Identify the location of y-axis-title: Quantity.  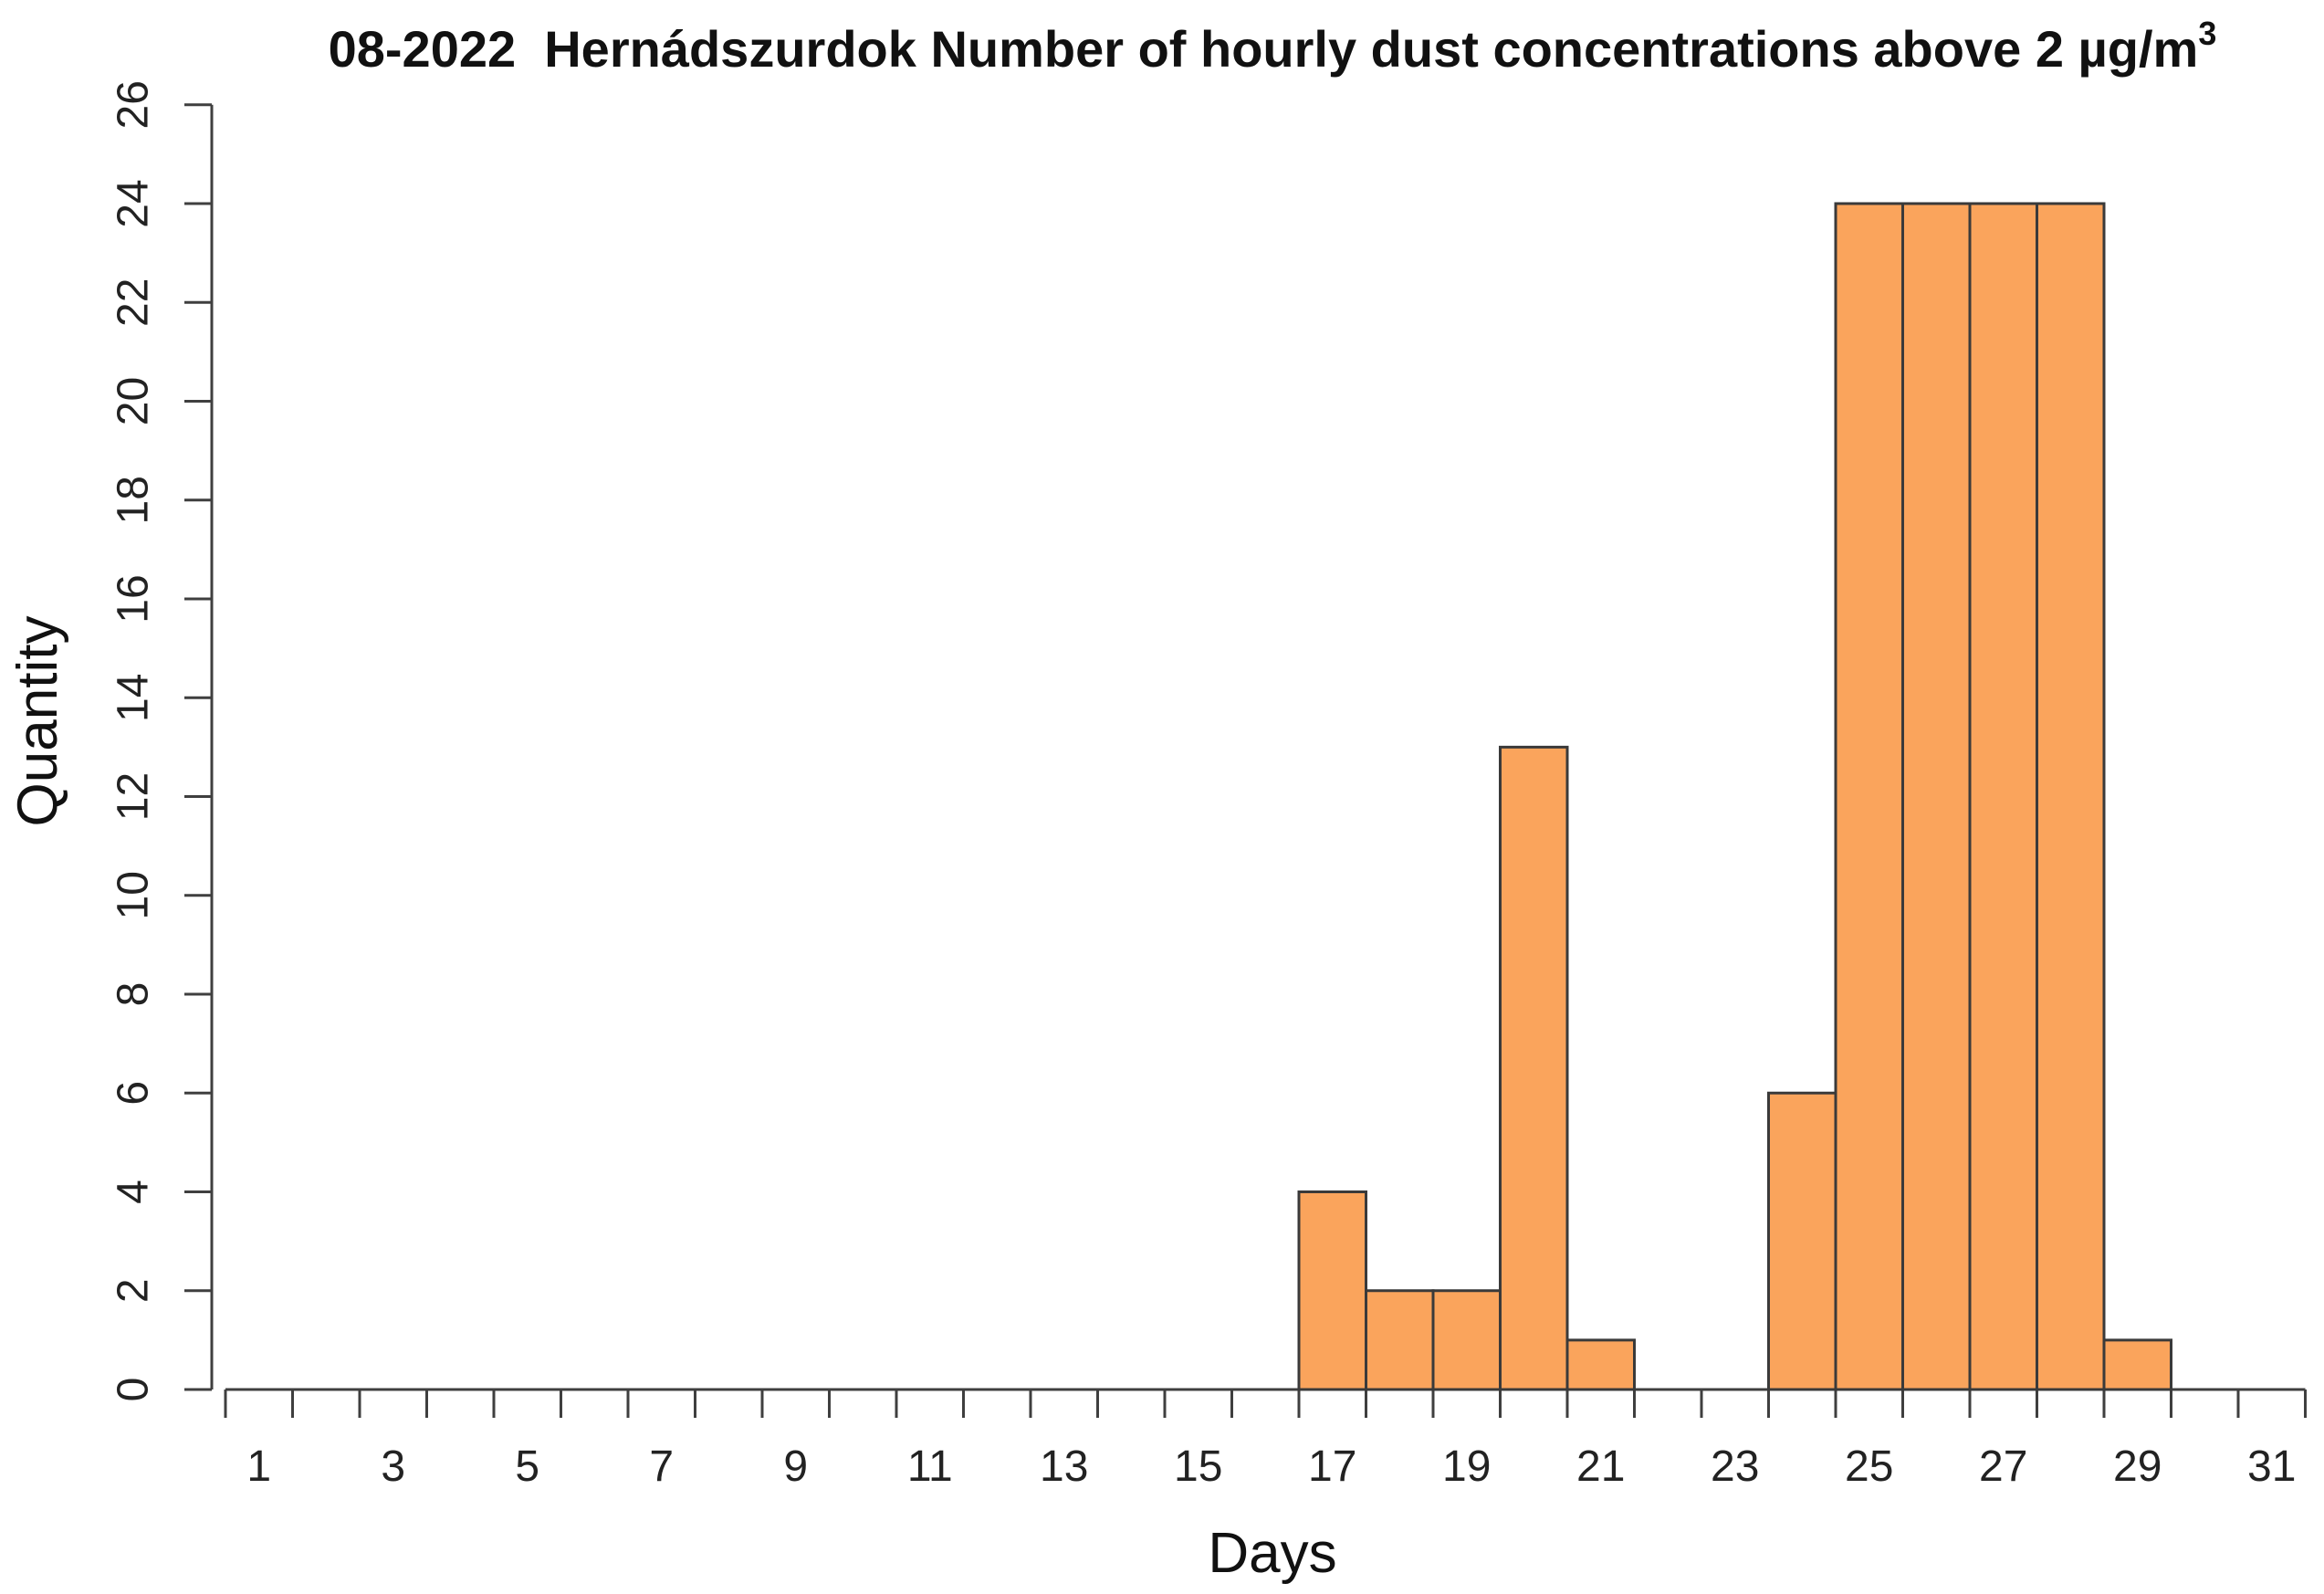
(37, 722).